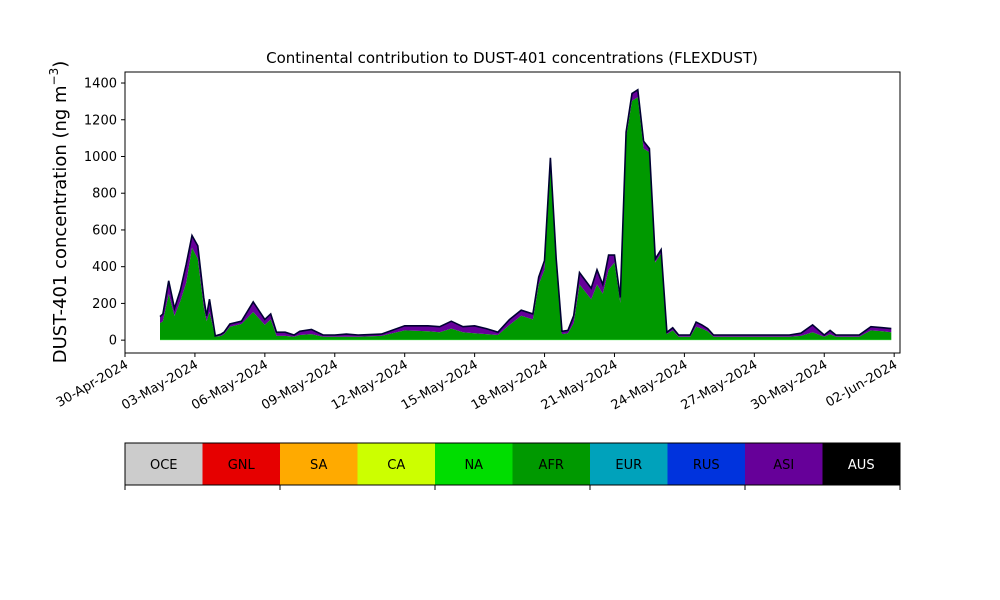 The image size is (1000, 600). Describe the element at coordinates (160, 385) in the screenshot. I see `x-tick-label: 03-May-2024` at that location.